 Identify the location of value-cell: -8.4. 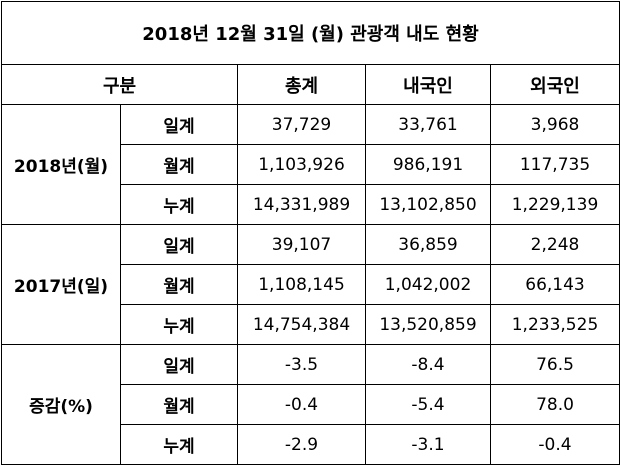
(428, 364).